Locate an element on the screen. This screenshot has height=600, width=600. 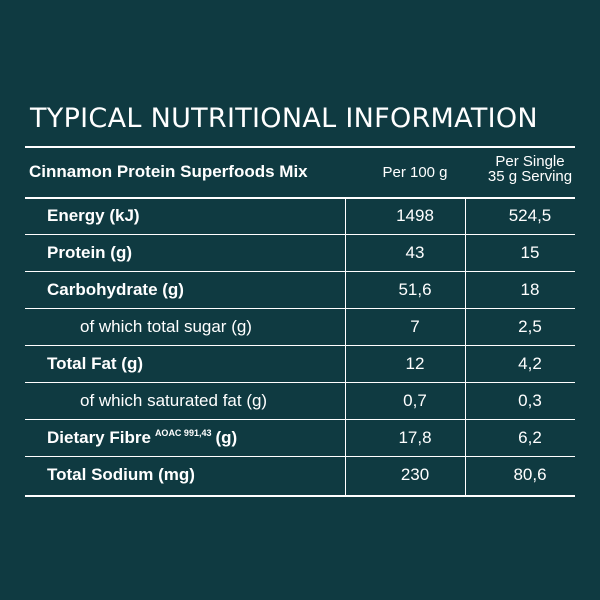
table-bottom-rule is located at coordinates (300, 496).